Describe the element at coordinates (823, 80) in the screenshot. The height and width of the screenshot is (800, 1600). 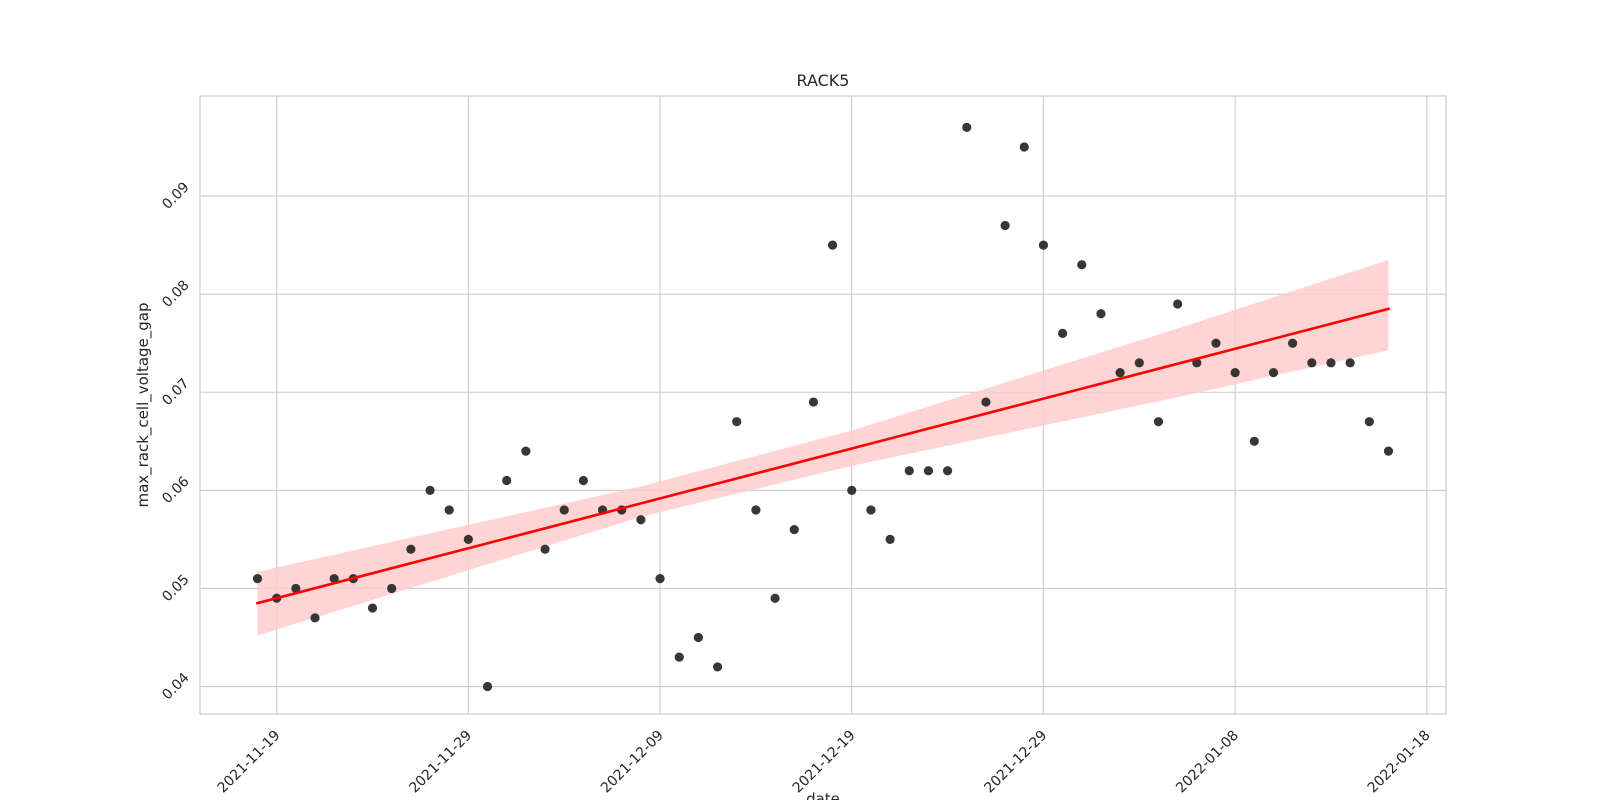
I see `chart-title: RACK5` at that location.